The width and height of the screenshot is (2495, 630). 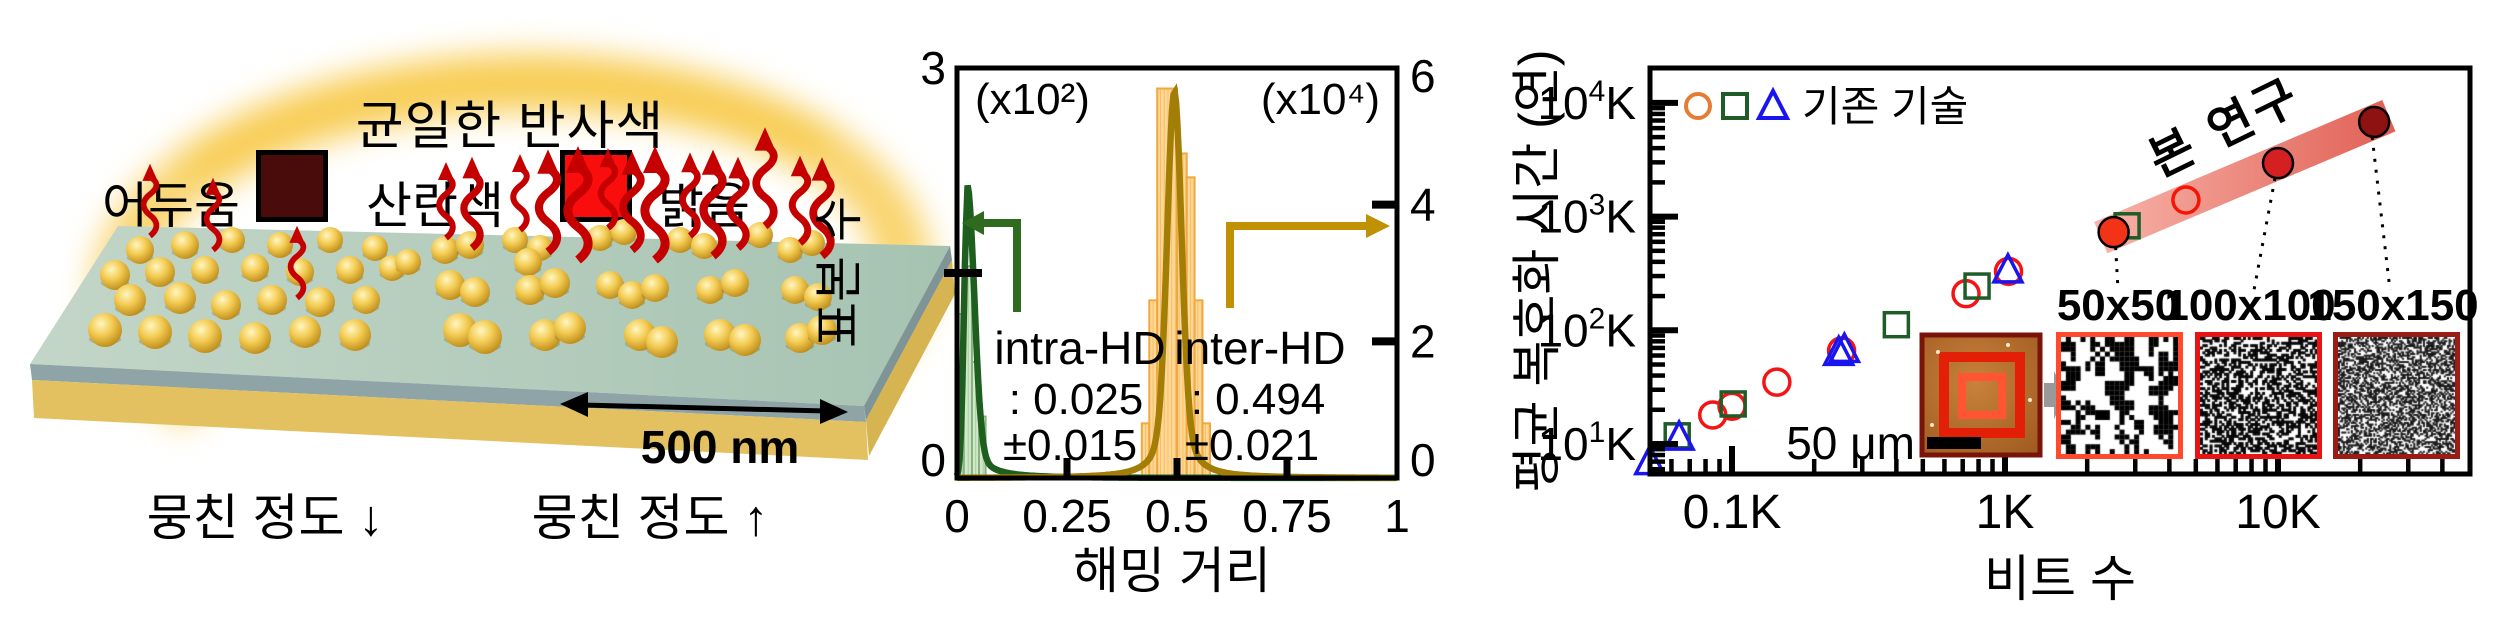 I want to click on prior-square-point, so click(x=1733, y=404).